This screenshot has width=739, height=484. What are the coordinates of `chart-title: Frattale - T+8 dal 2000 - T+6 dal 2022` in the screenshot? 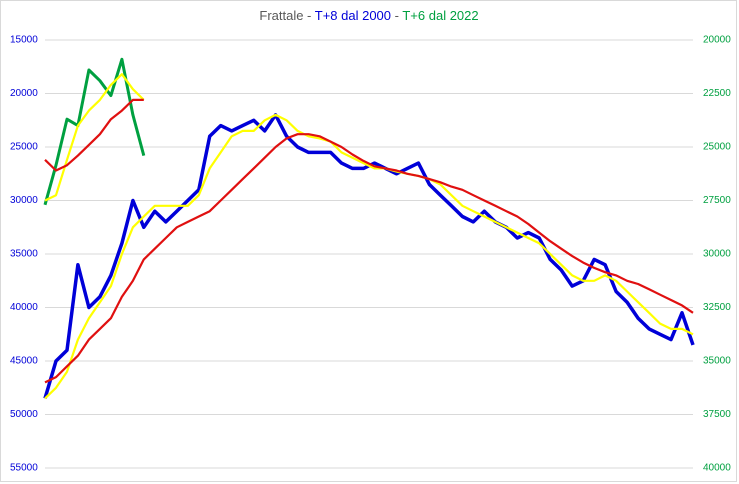 It's located at (368, 15).